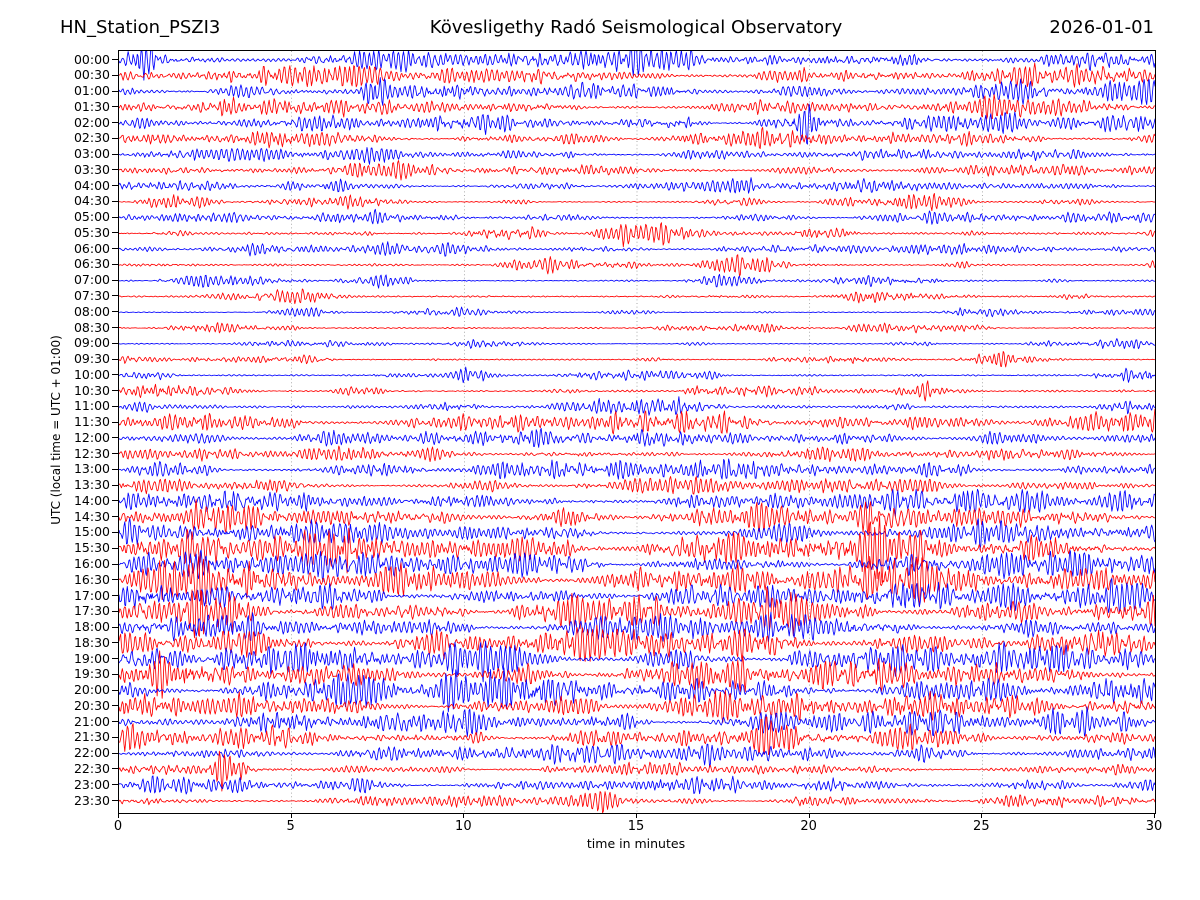 This screenshot has height=900, width=1200. Describe the element at coordinates (91, 106) in the screenshot. I see `y-tick-label: 01:30` at that location.